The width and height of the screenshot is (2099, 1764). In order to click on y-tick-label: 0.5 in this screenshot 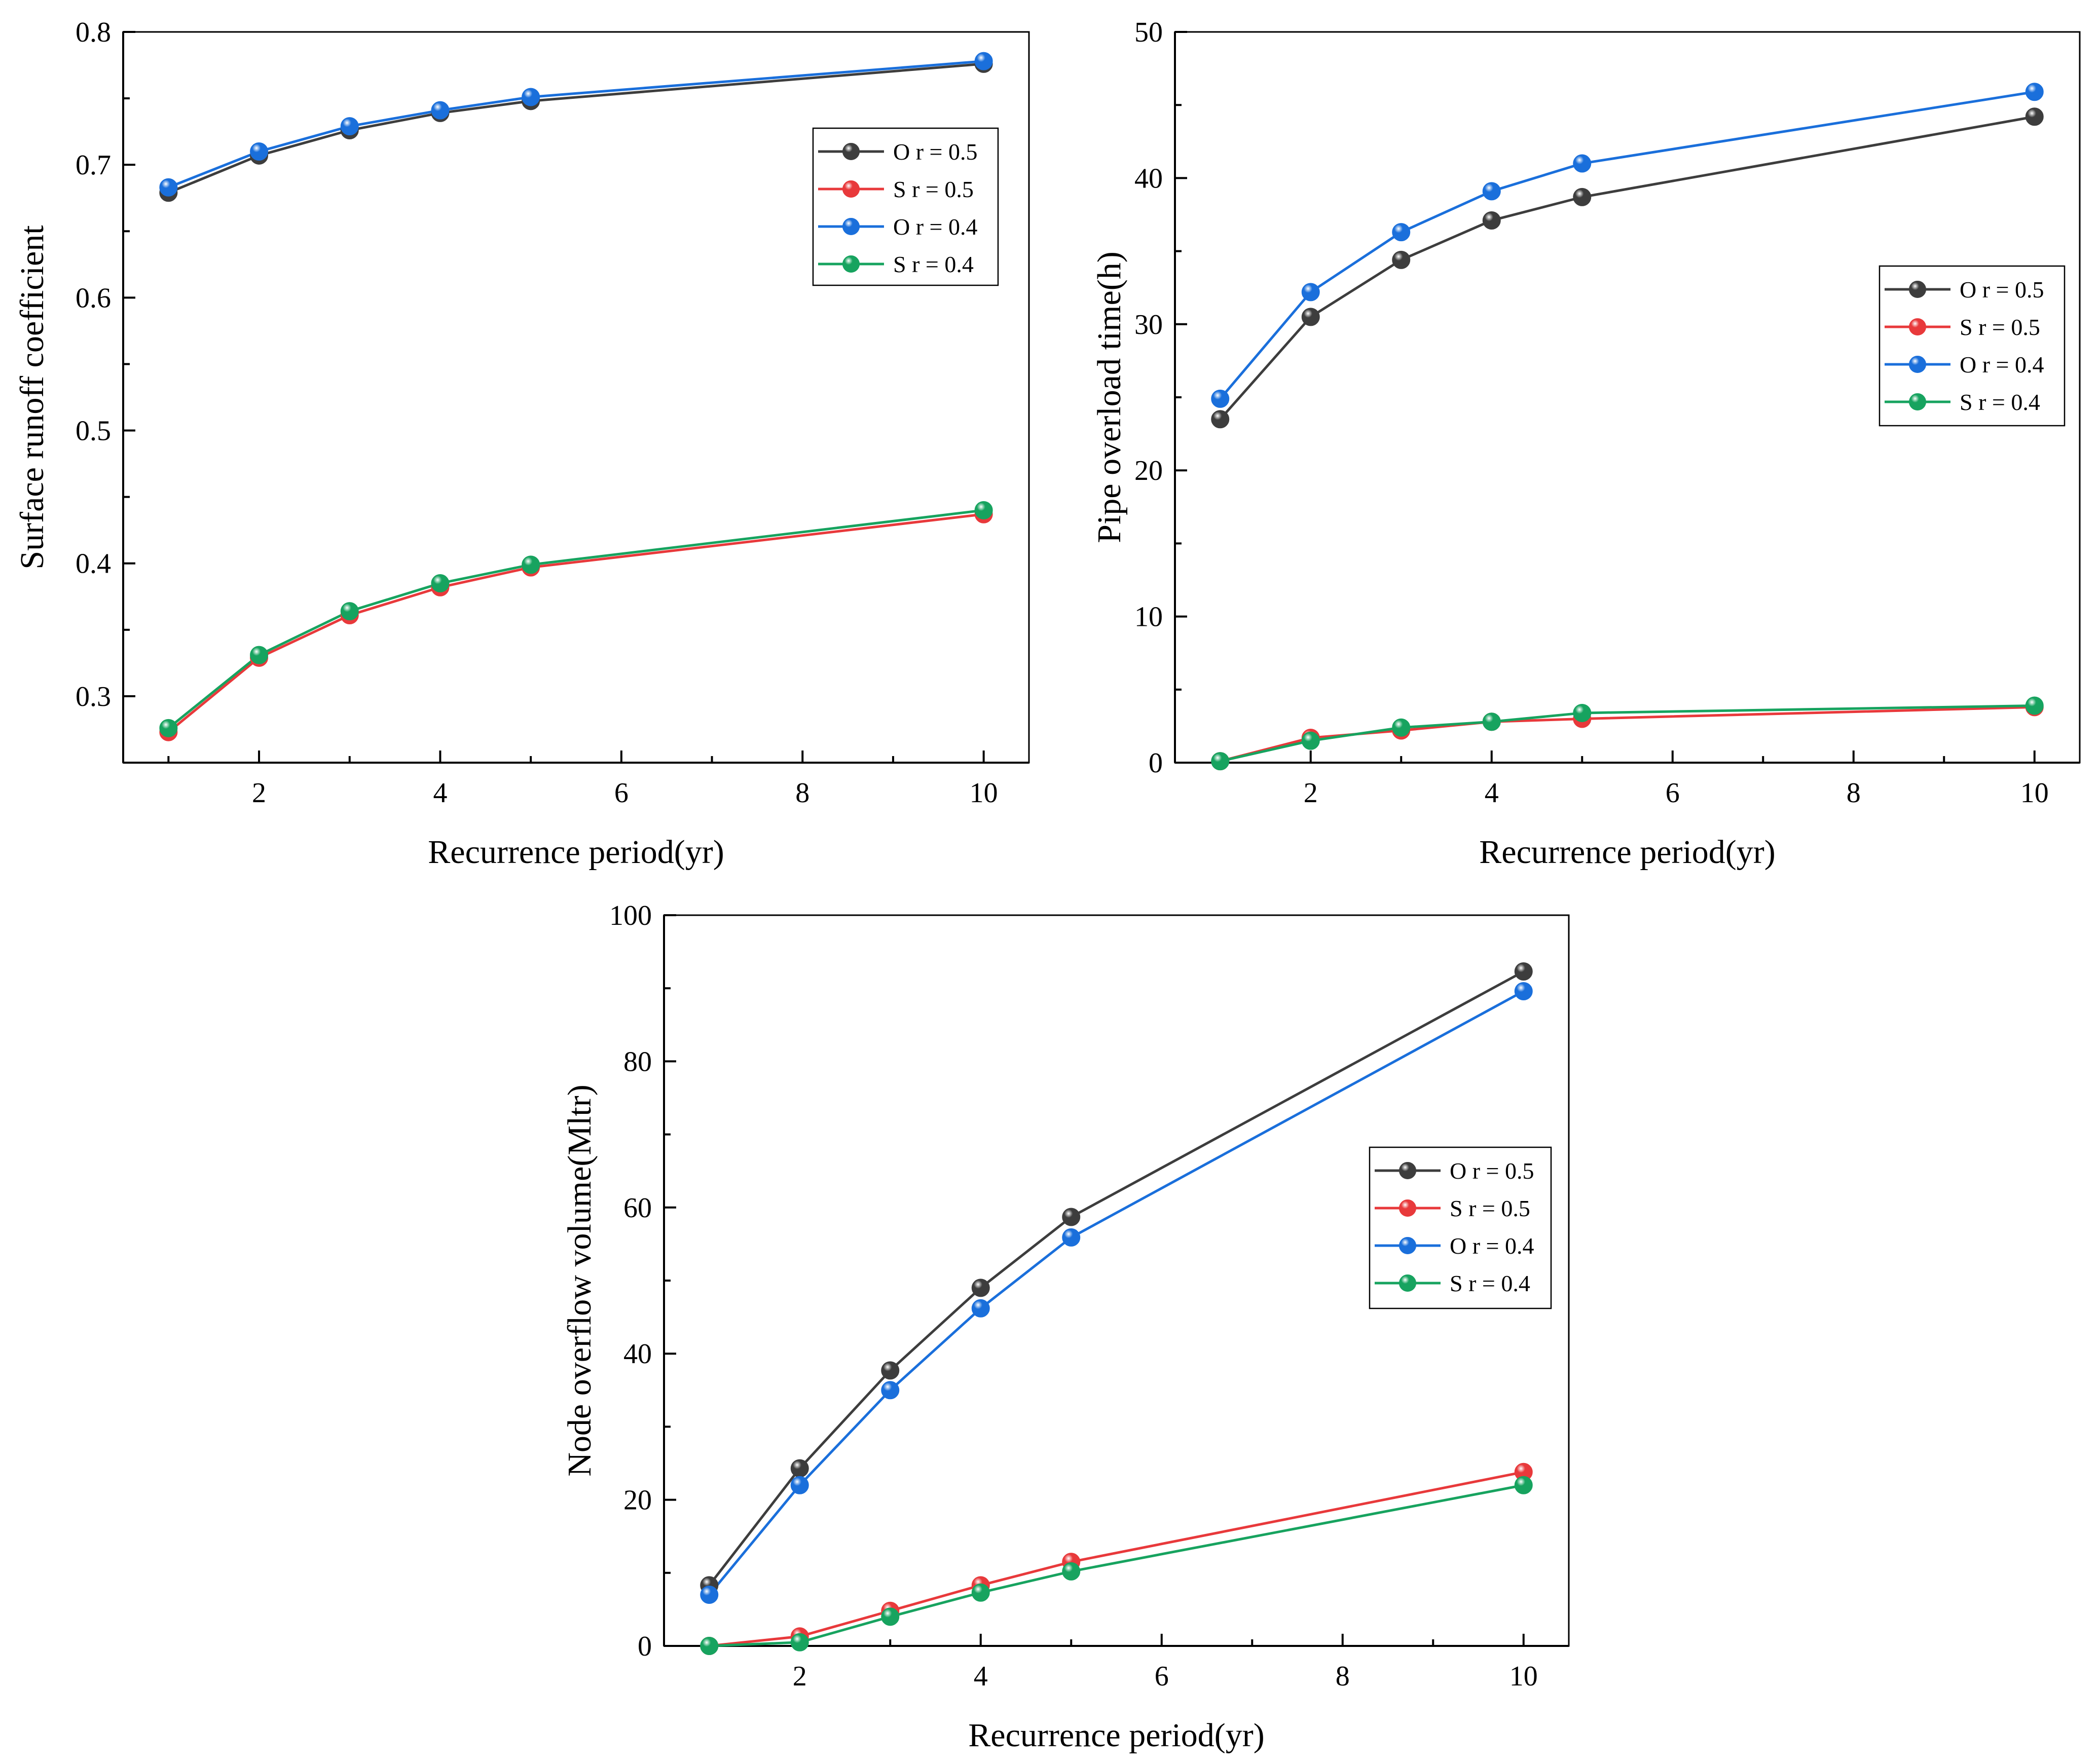, I will do `click(93, 431)`.